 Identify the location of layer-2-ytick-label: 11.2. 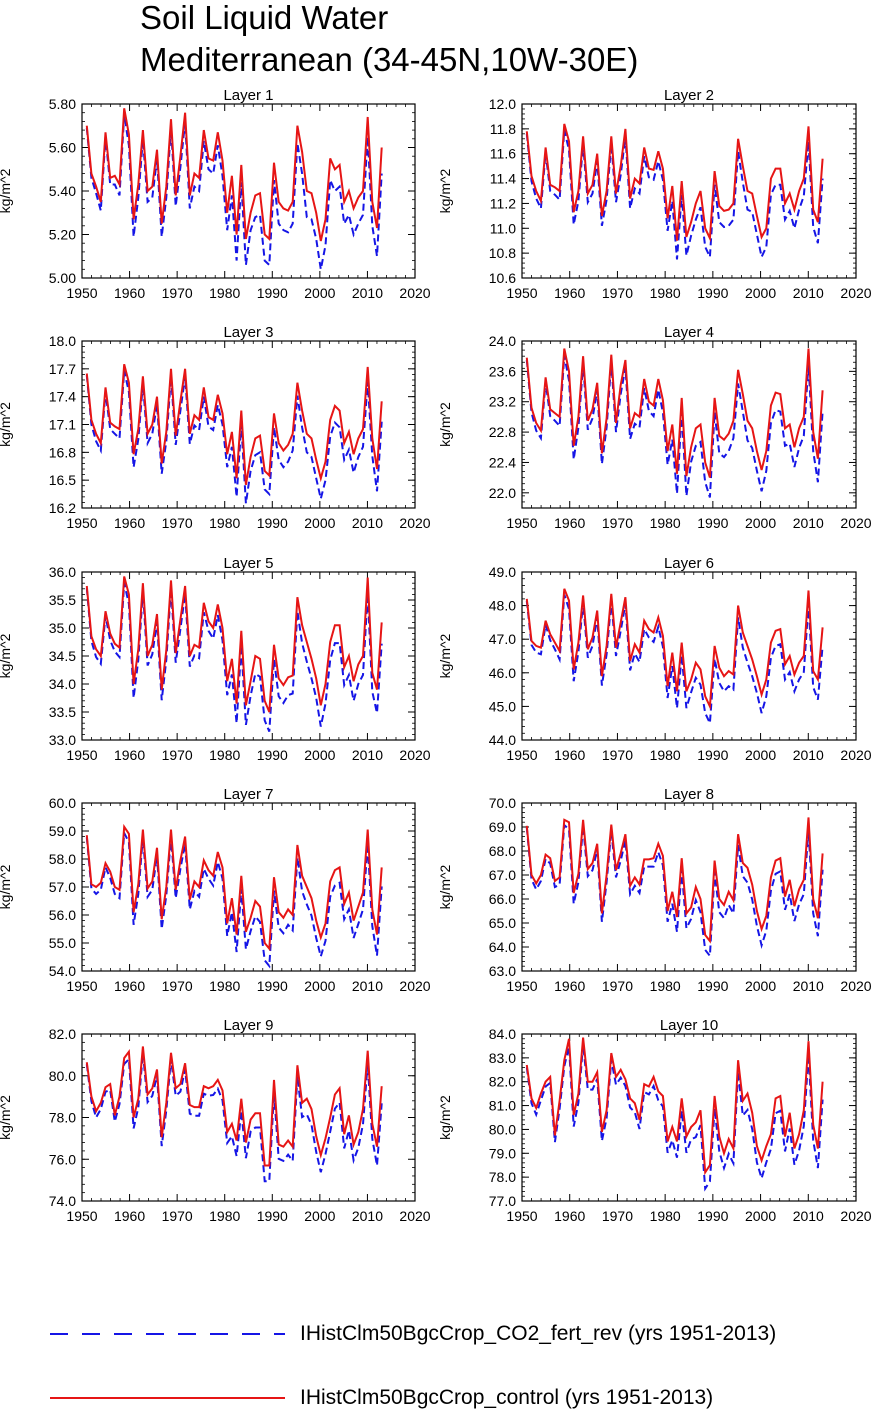
(503, 203).